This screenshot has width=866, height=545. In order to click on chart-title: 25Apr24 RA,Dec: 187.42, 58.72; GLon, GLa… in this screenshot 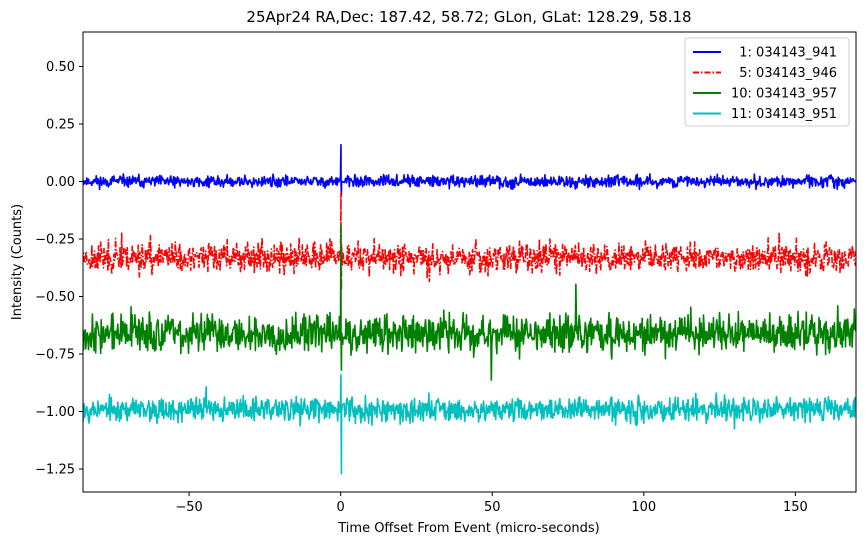, I will do `click(468, 17)`.